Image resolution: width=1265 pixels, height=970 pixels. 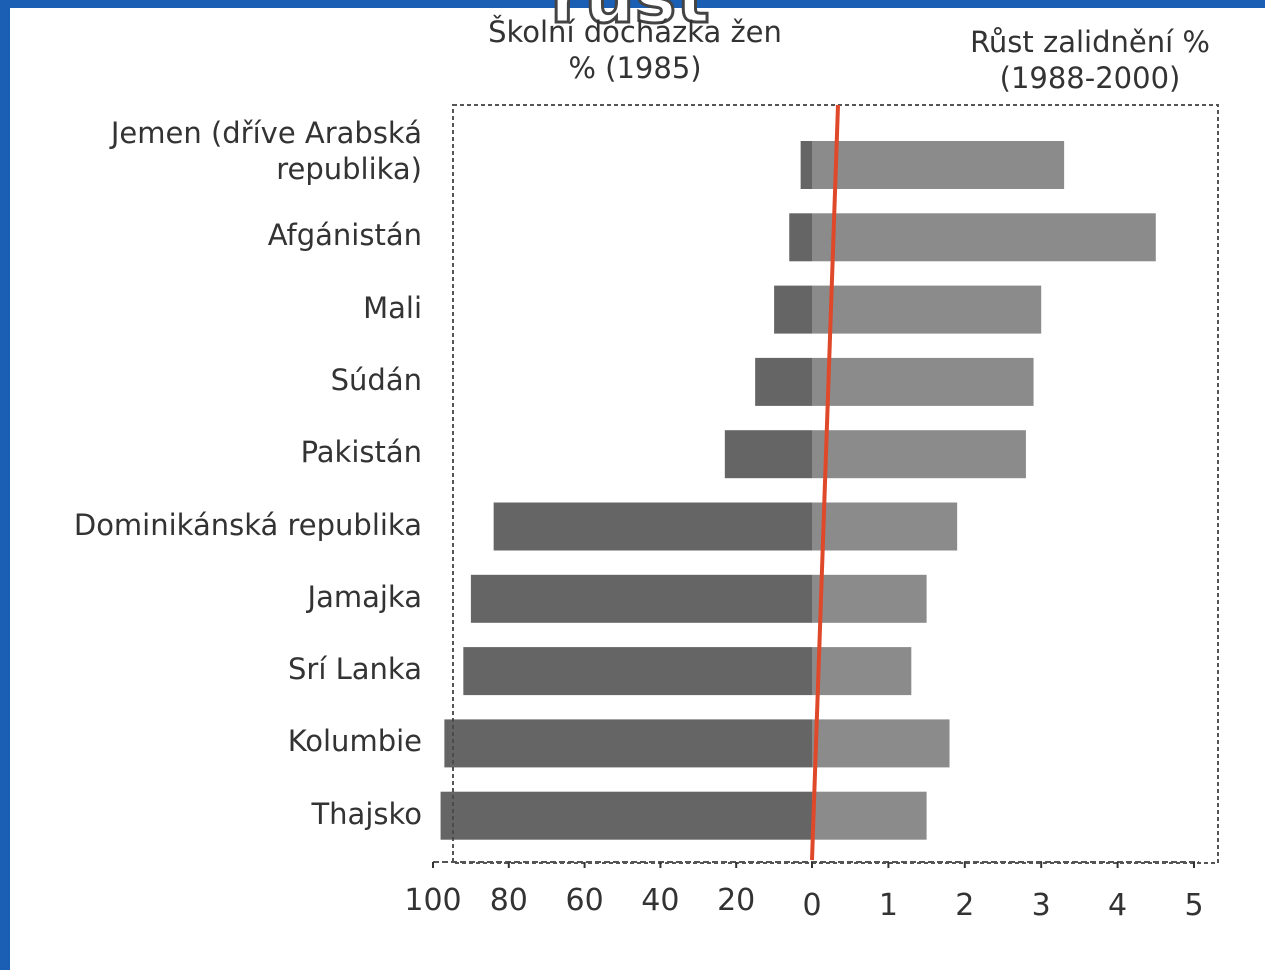 I want to click on x2-tick-label: 2, so click(x=964, y=905).